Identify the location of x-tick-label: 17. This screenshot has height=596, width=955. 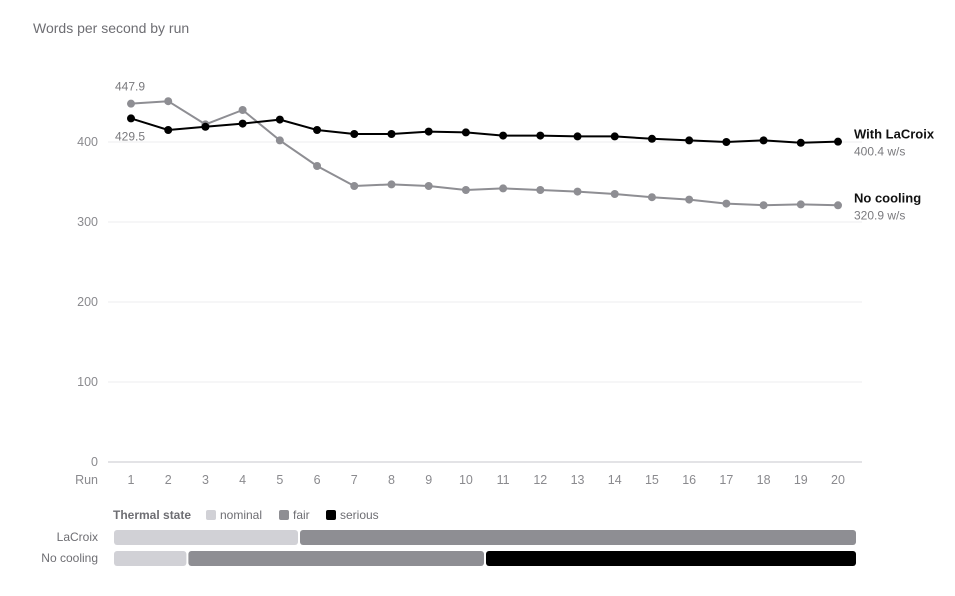
(726, 480).